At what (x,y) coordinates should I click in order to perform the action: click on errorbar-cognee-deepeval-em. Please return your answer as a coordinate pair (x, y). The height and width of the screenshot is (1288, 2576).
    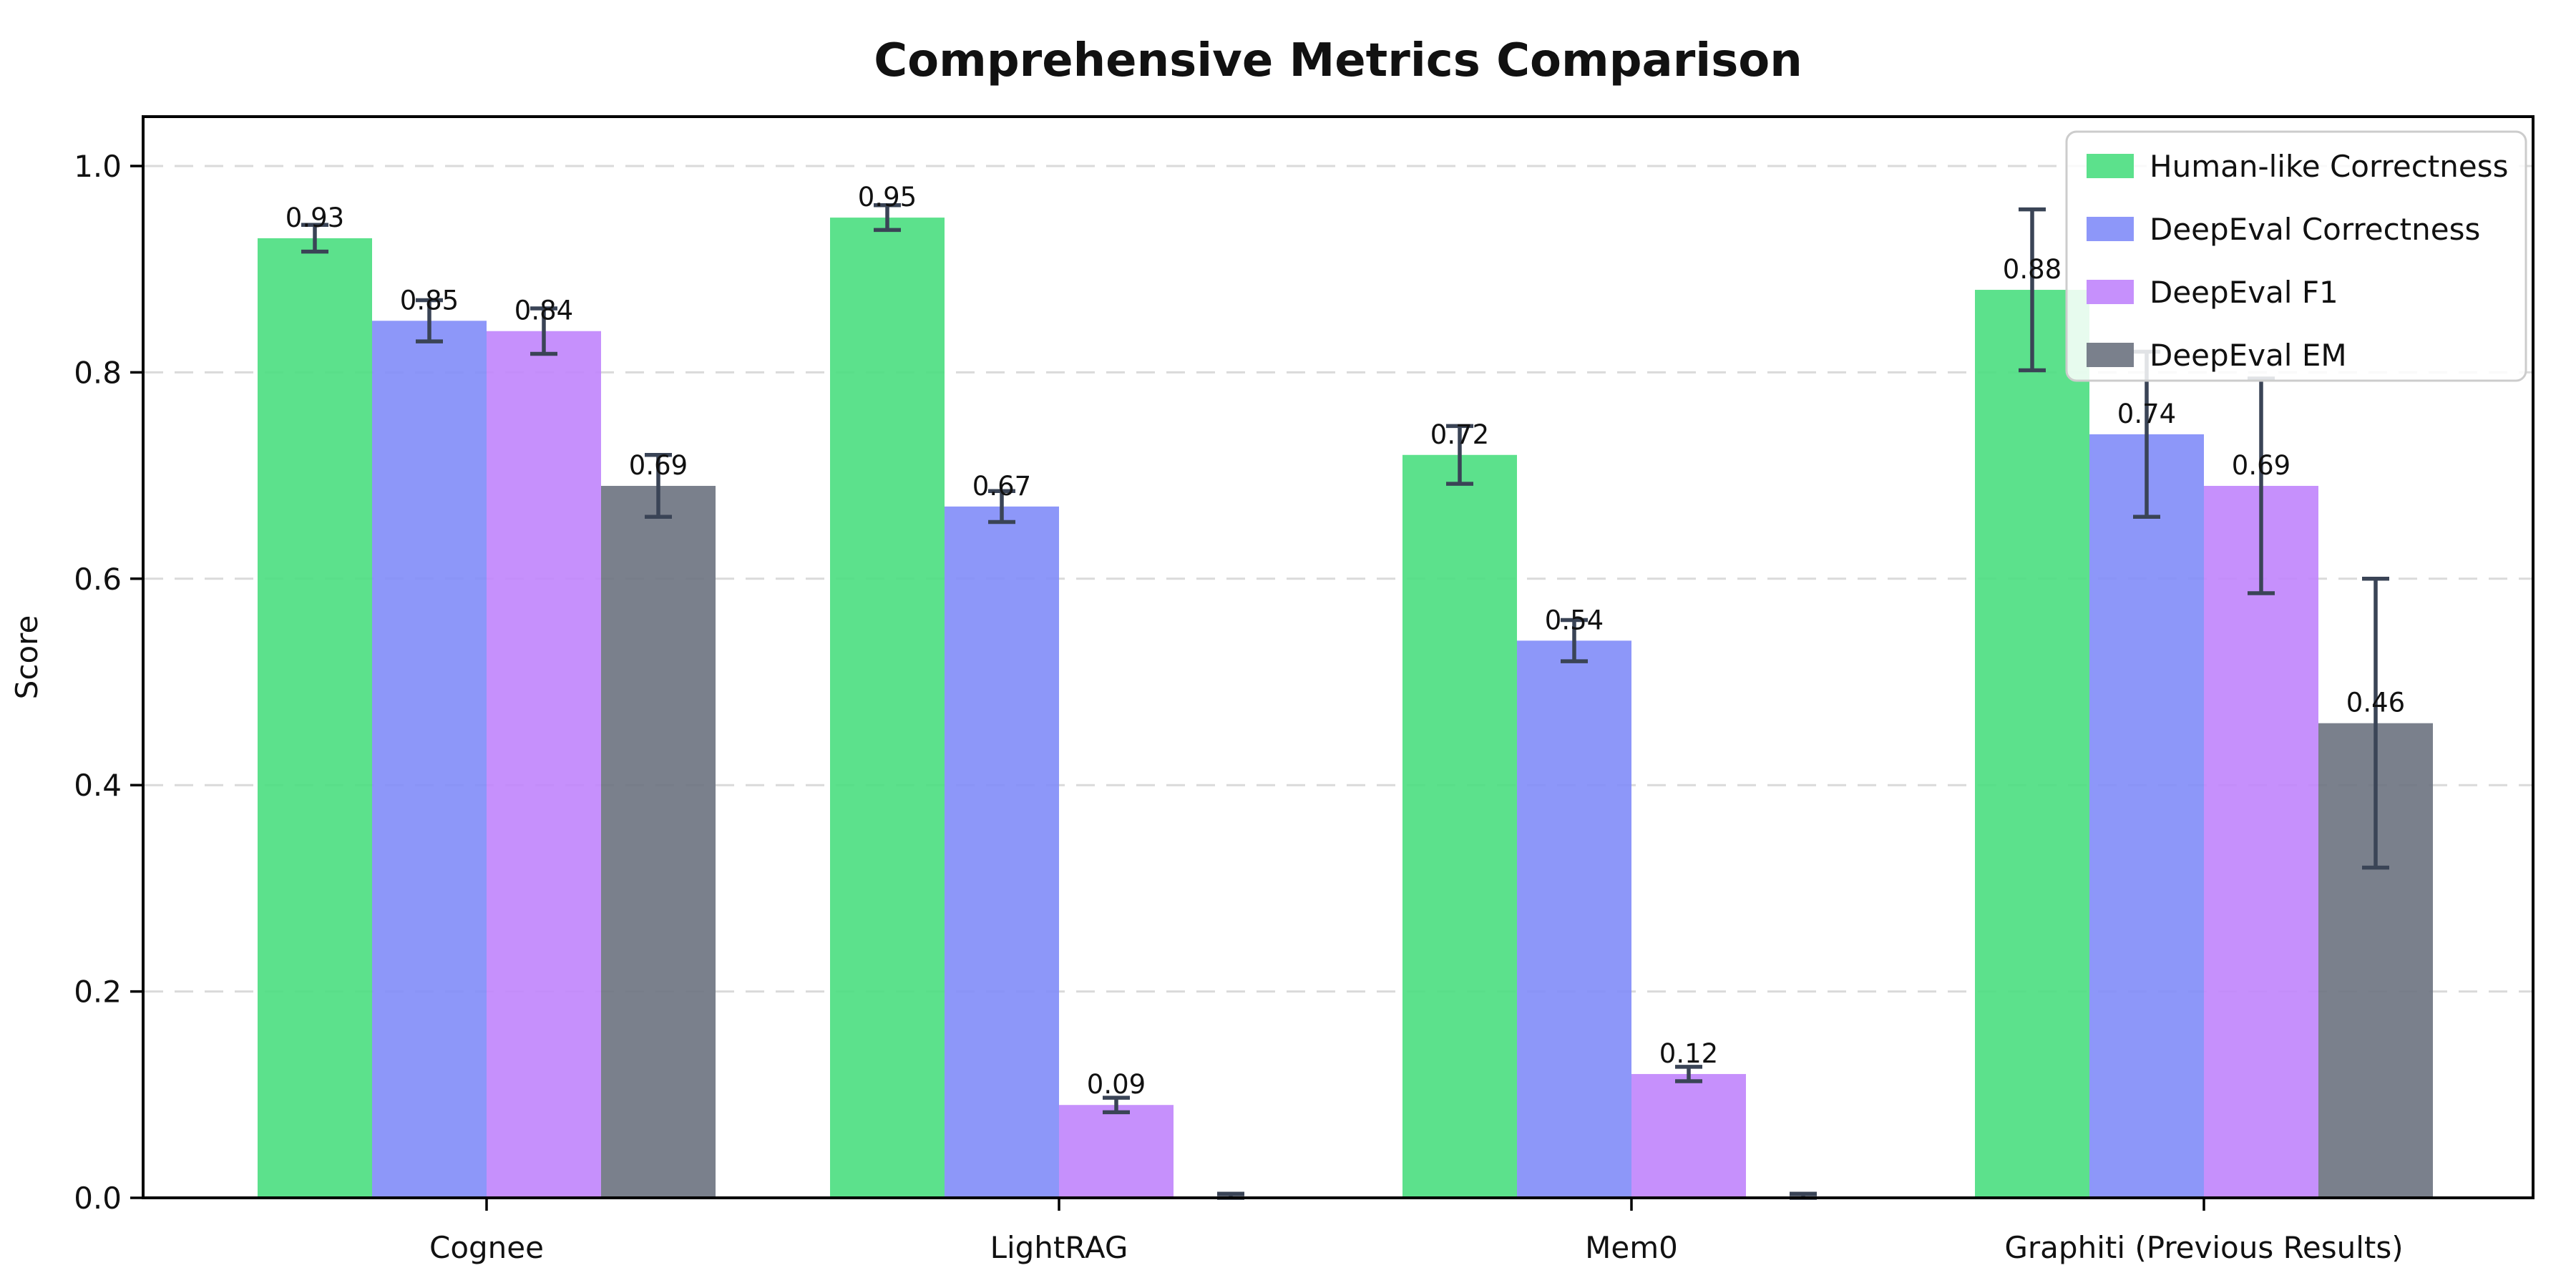
    Looking at the image, I should click on (658, 486).